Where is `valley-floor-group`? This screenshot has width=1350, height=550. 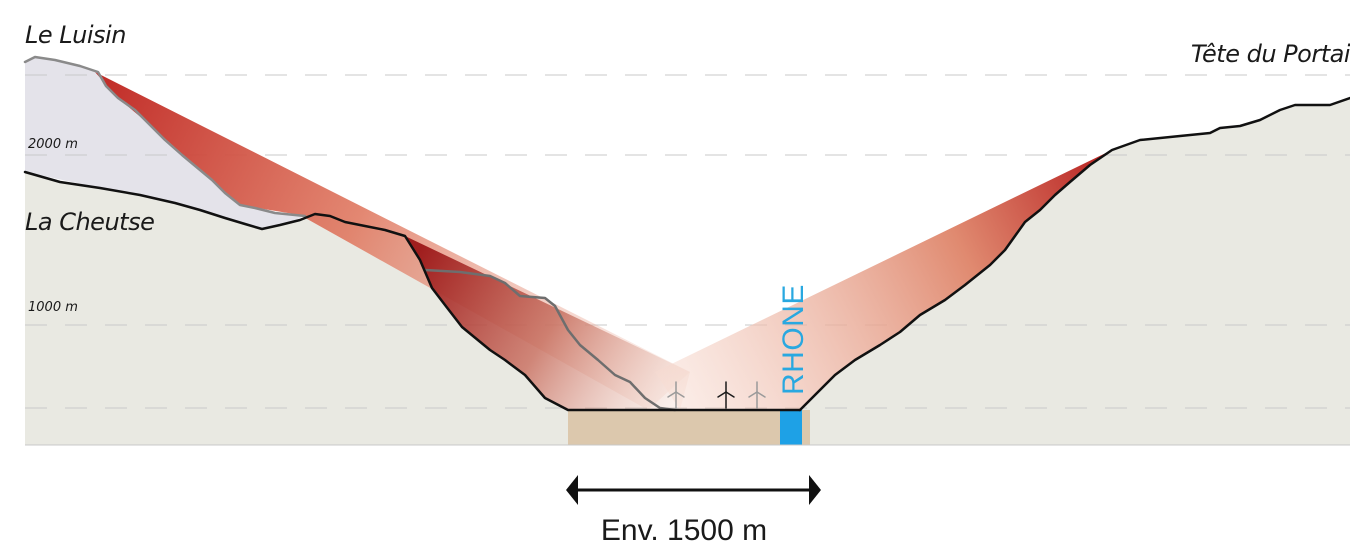 valley-floor-group is located at coordinates (687, 428).